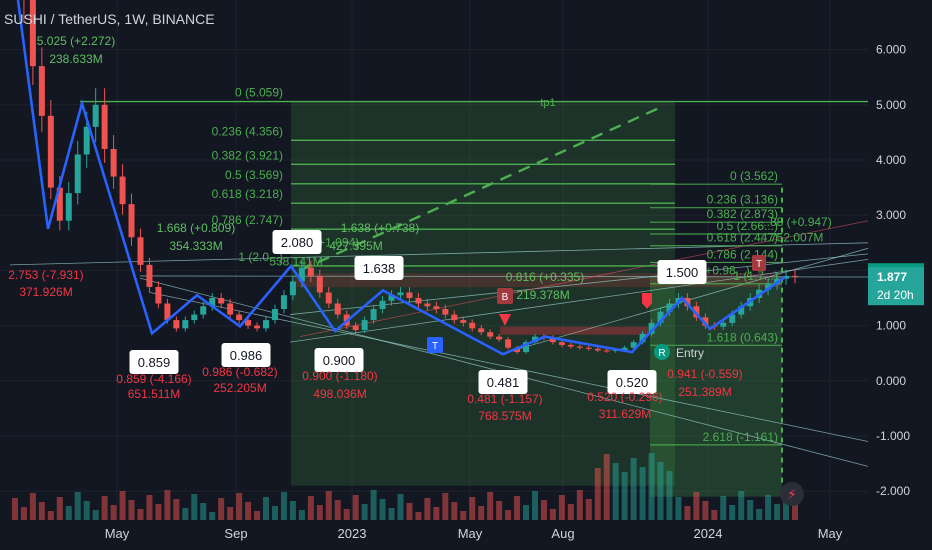 Image resolution: width=932 pixels, height=550 pixels. Describe the element at coordinates (480, 189) in the screenshot. I see `tp1-projection` at that location.